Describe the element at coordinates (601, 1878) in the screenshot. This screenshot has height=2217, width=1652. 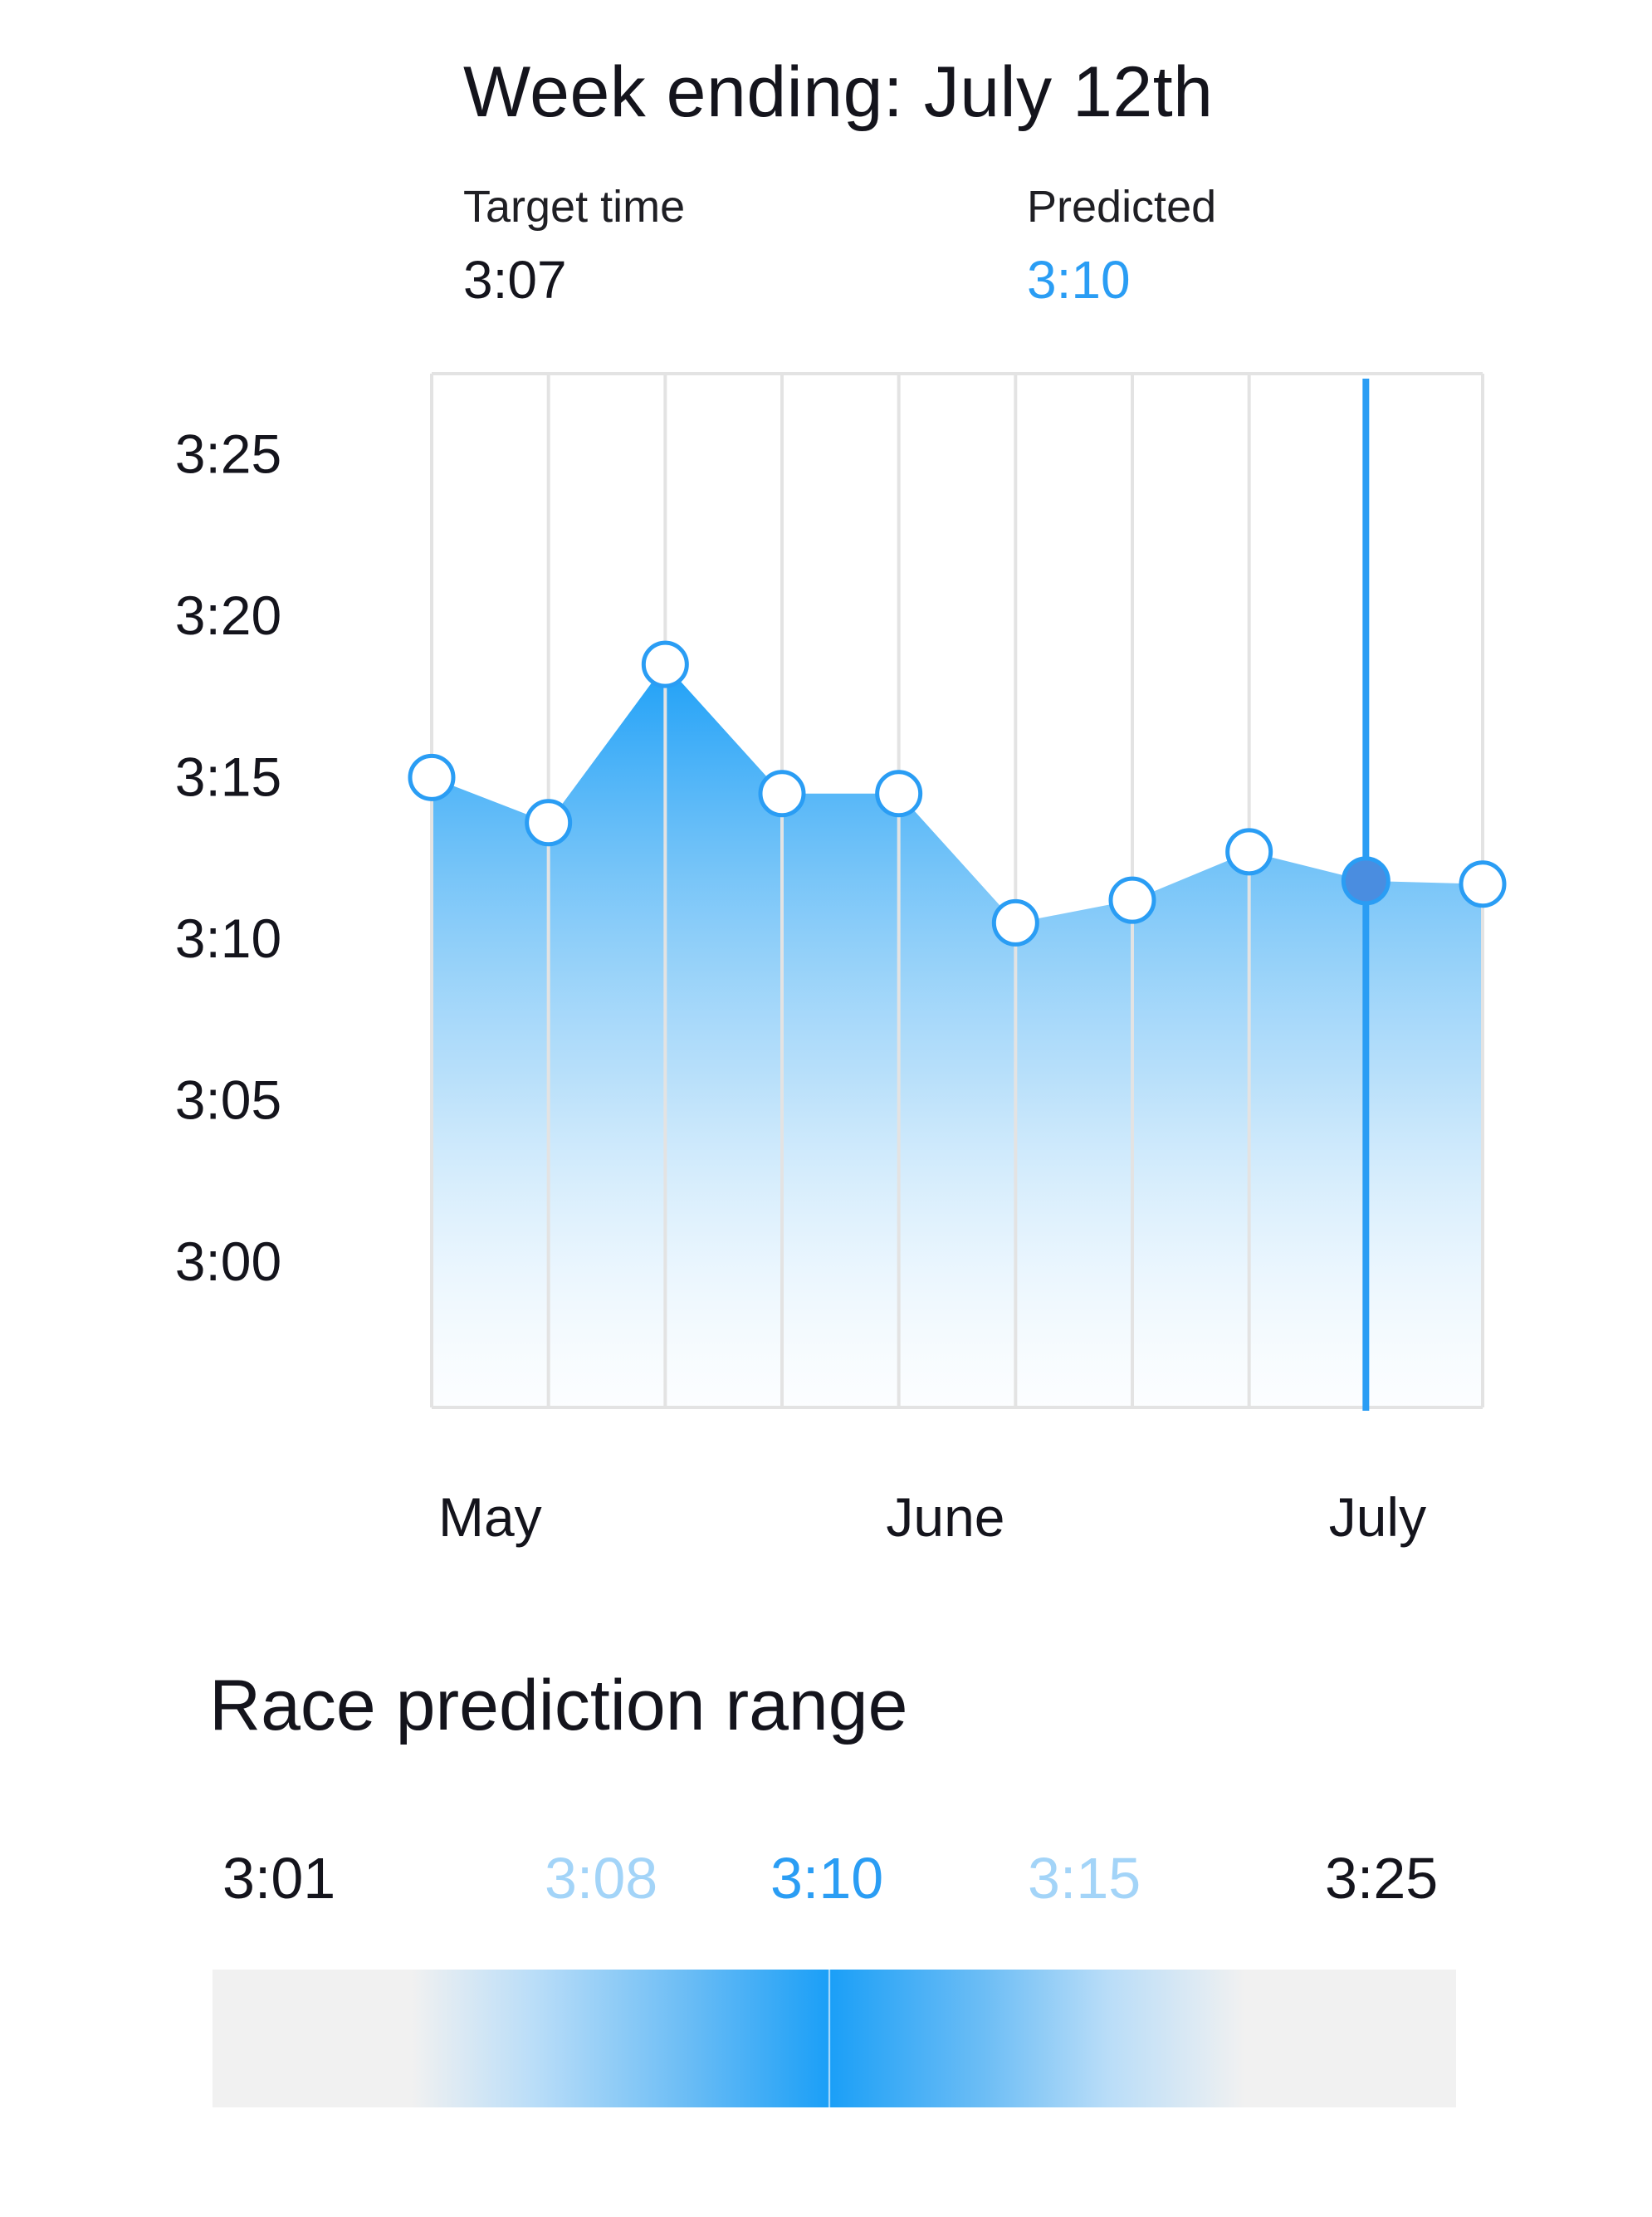
I see `range-low-value: 3:08` at that location.